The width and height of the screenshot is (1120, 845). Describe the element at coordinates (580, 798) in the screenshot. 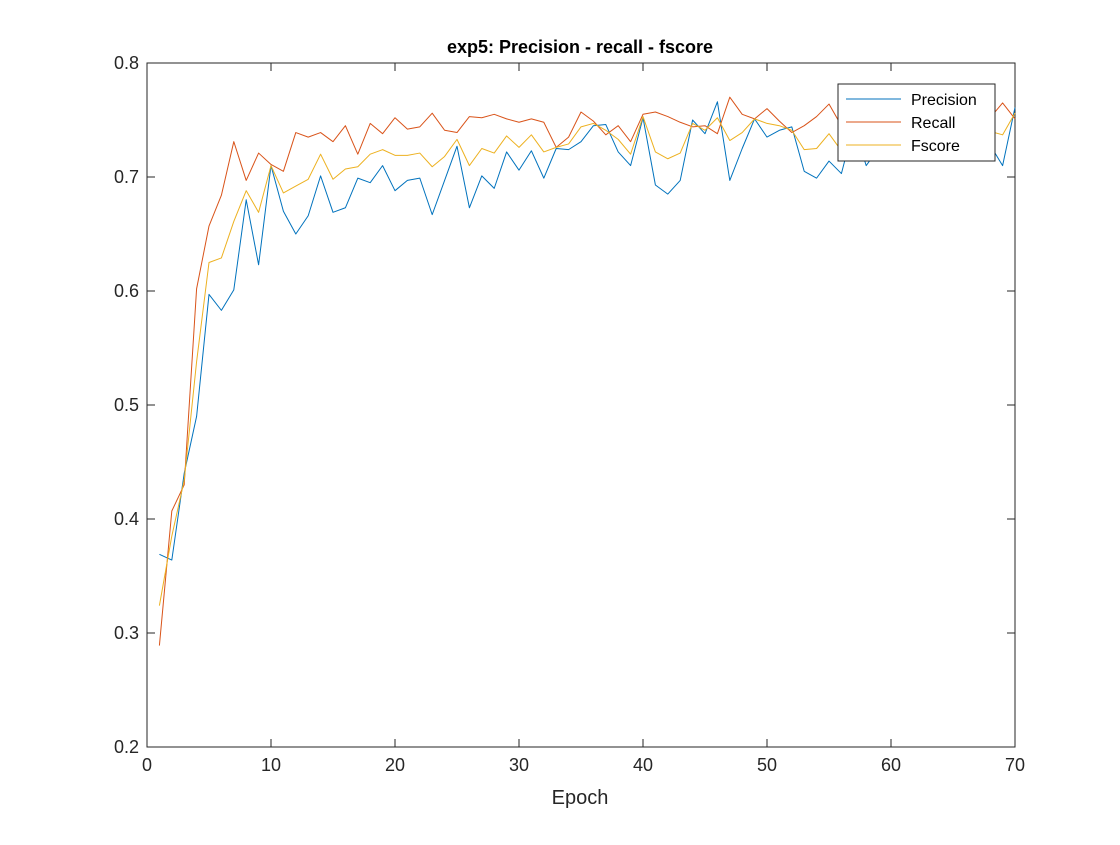

I see `x-axis-label: Epoch` at that location.